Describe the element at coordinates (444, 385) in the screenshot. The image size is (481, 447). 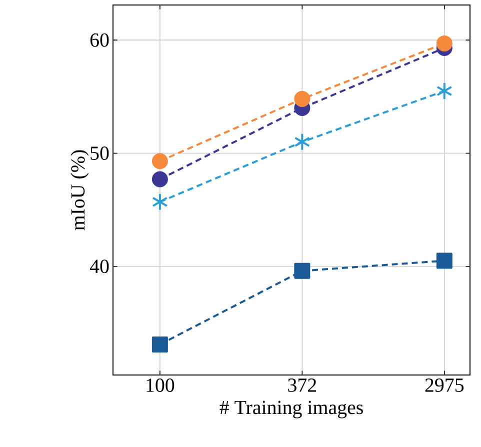
I see `x-tick-label: 2975` at that location.